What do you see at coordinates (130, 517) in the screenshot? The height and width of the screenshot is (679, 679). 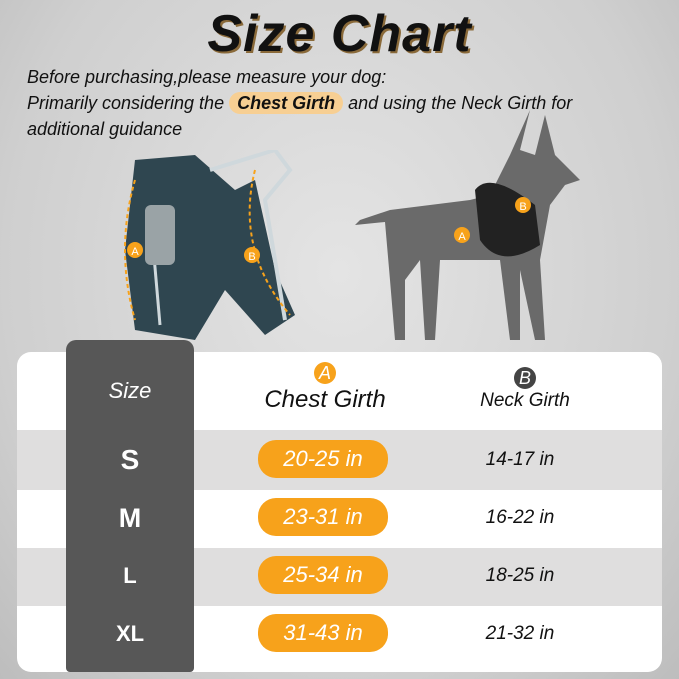 I see `size-m: M` at bounding box center [130, 517].